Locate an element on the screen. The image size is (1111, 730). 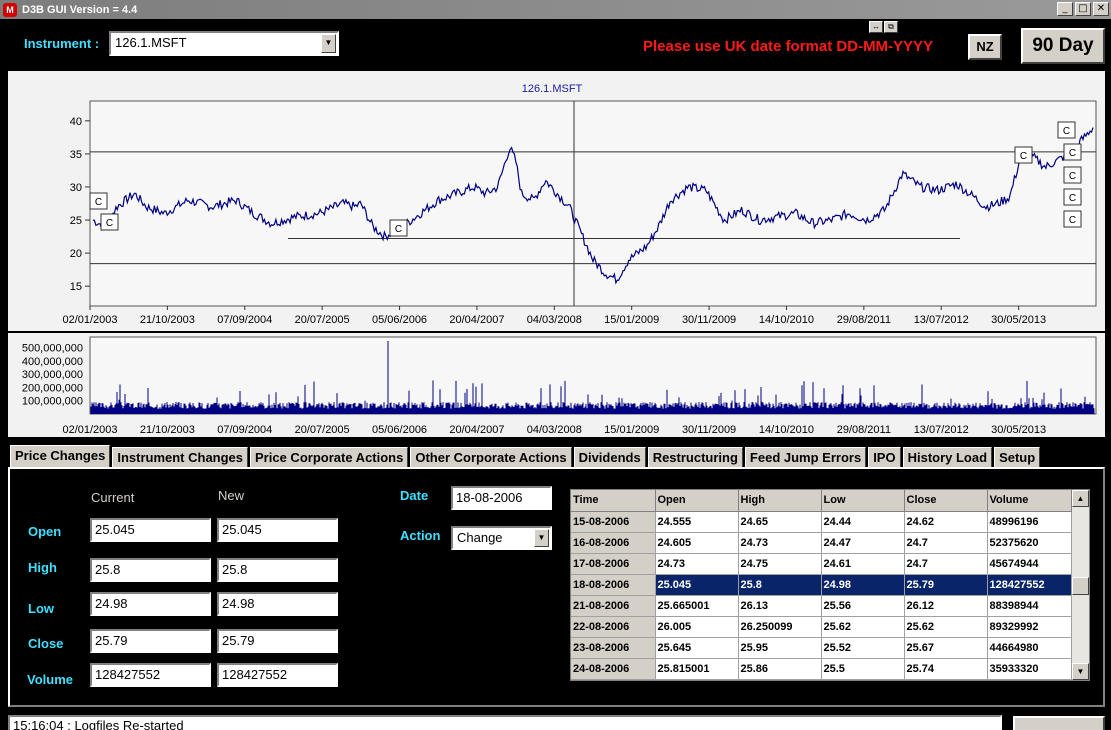
table-row: 16-08-2006 24.605 24.73 24.47 24.7 52375620 is located at coordinates (821, 543).